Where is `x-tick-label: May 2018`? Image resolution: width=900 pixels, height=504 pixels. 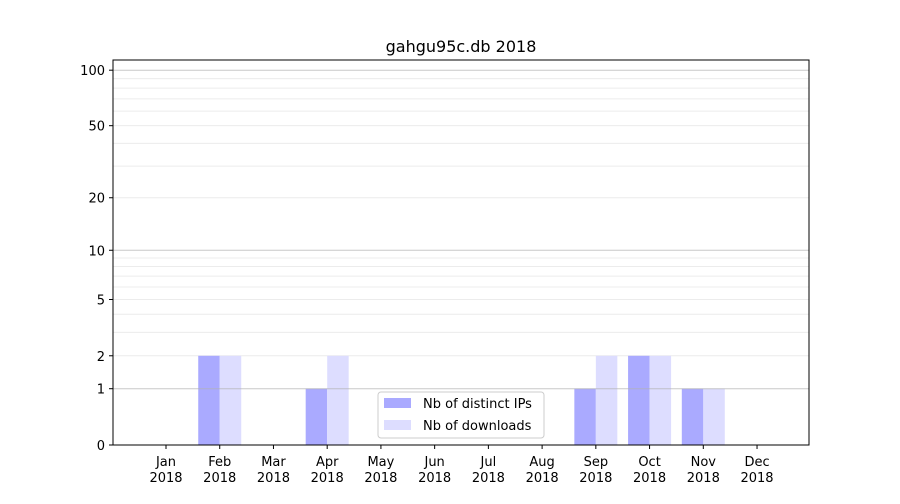 x-tick-label: May 2018 is located at coordinates (380, 470).